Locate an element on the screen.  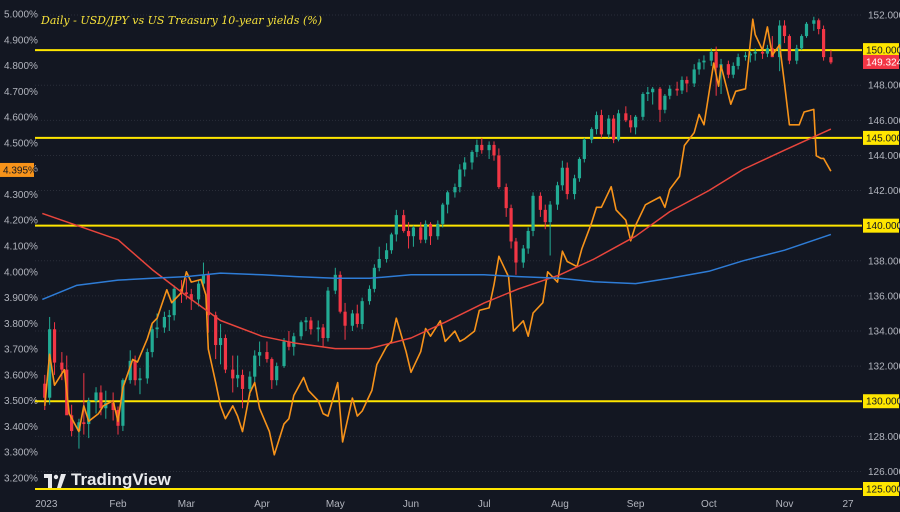
right-tick-label: 152.000 is located at coordinates (884, 16).